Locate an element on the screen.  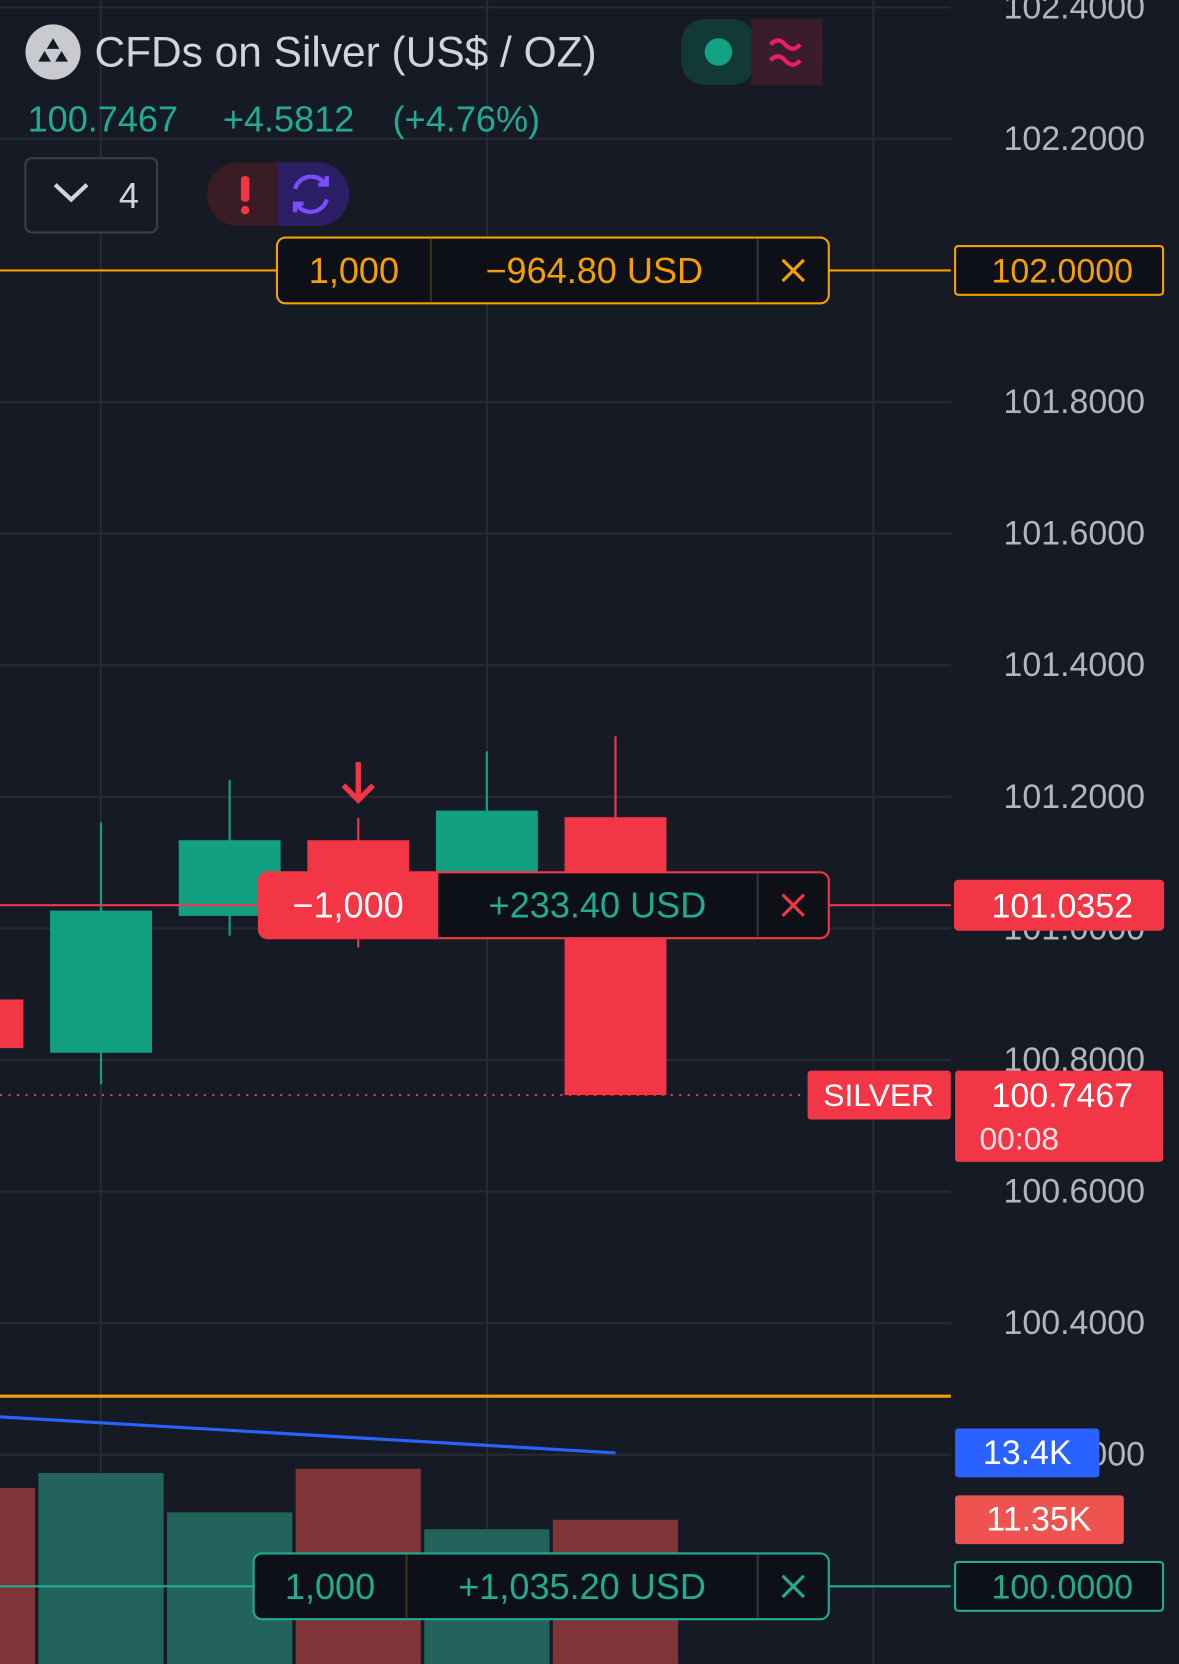
y-tick-label: 100.6000 is located at coordinates (1074, 1192).